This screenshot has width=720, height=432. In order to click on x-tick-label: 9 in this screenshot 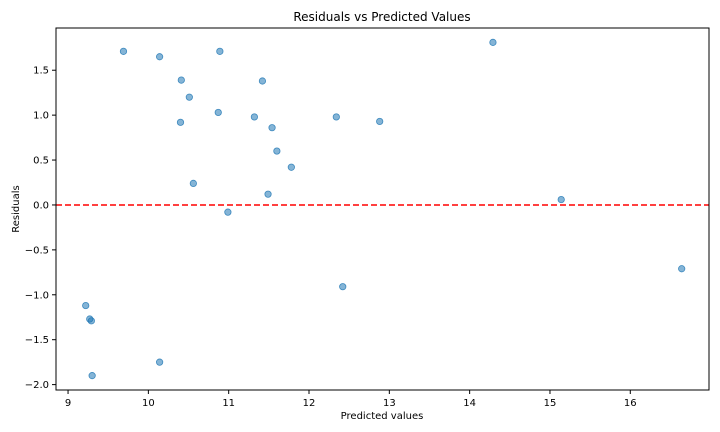, I will do `click(68, 403)`.